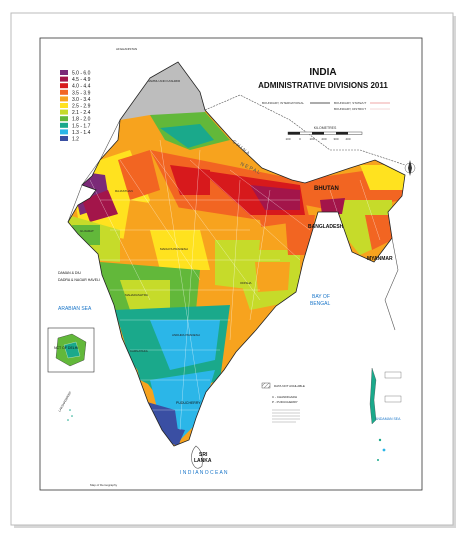  I want to click on legend-label: 1.5 - 1.7, so click(81, 126).